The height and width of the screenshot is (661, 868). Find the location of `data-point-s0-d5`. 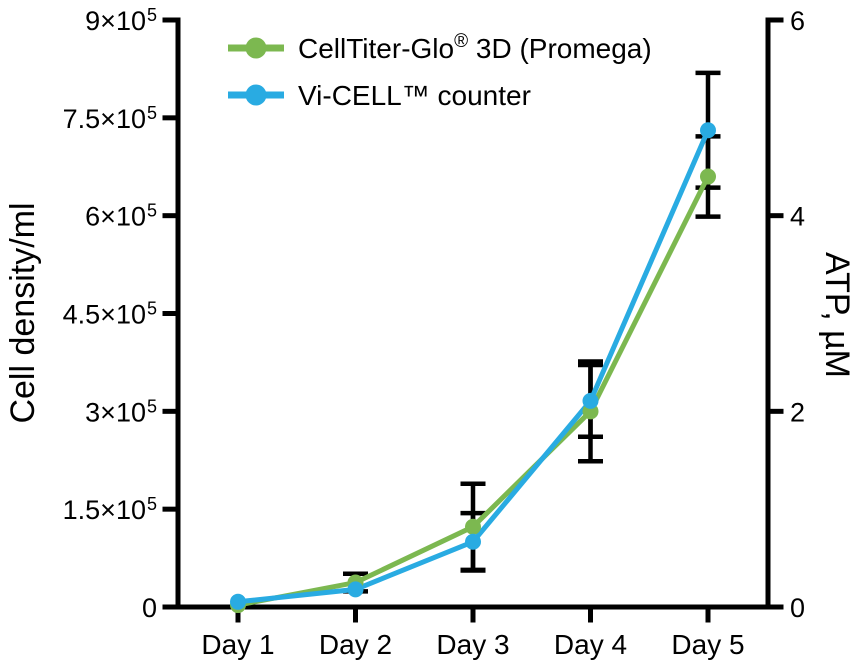

data-point-s0-d5 is located at coordinates (708, 176).